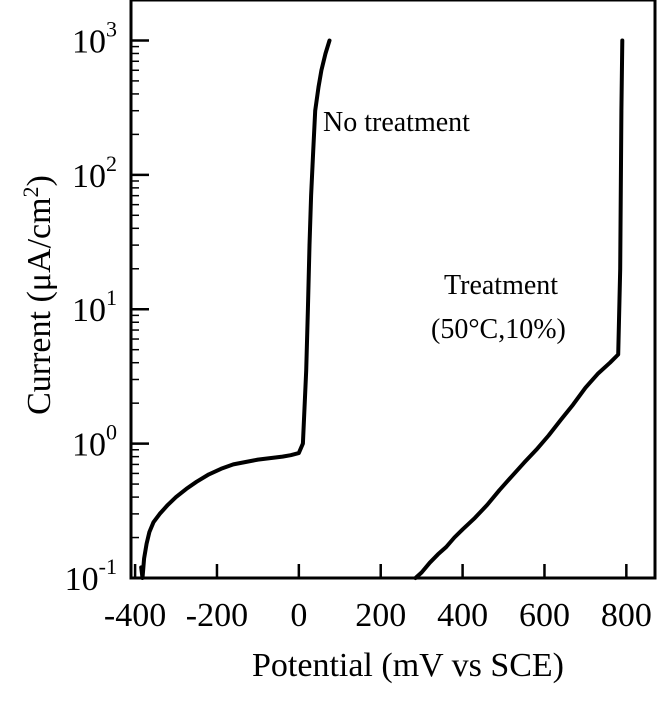 This screenshot has height=707, width=667. What do you see at coordinates (108, 566) in the screenshot?
I see `y-tick-label-exponent: -1` at bounding box center [108, 566].